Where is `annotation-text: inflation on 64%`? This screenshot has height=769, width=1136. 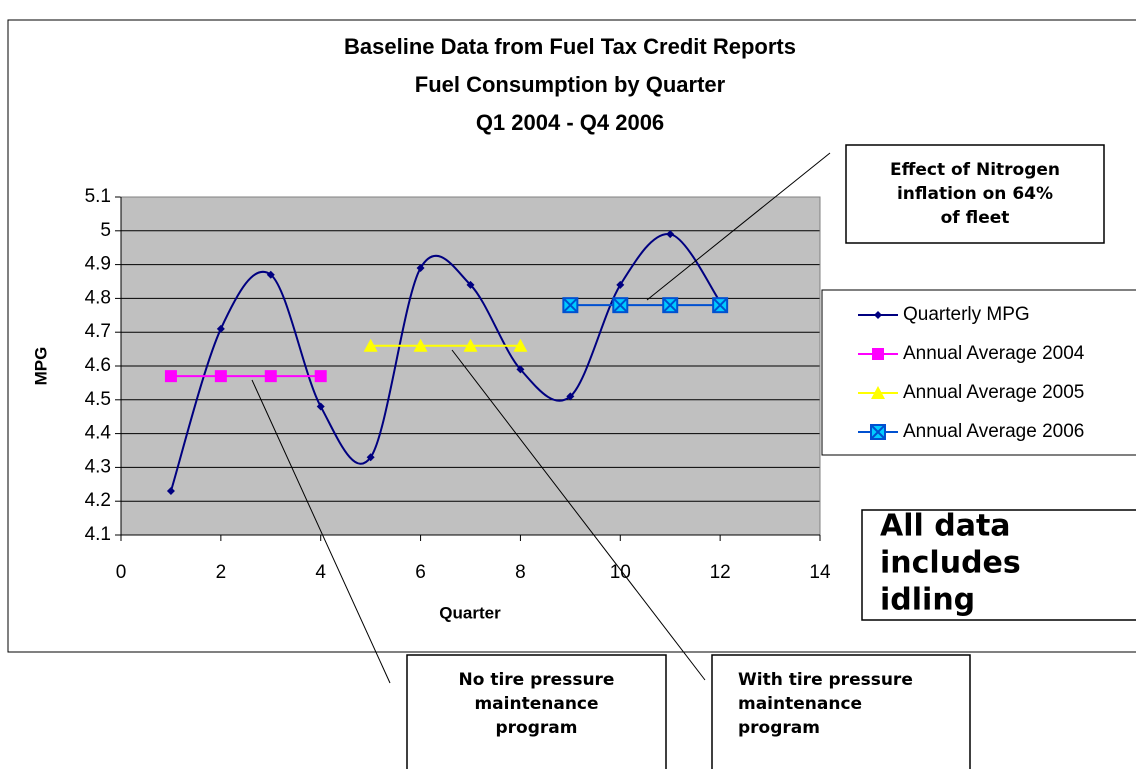
annotation-text: inflation on 64% is located at coordinates (975, 194).